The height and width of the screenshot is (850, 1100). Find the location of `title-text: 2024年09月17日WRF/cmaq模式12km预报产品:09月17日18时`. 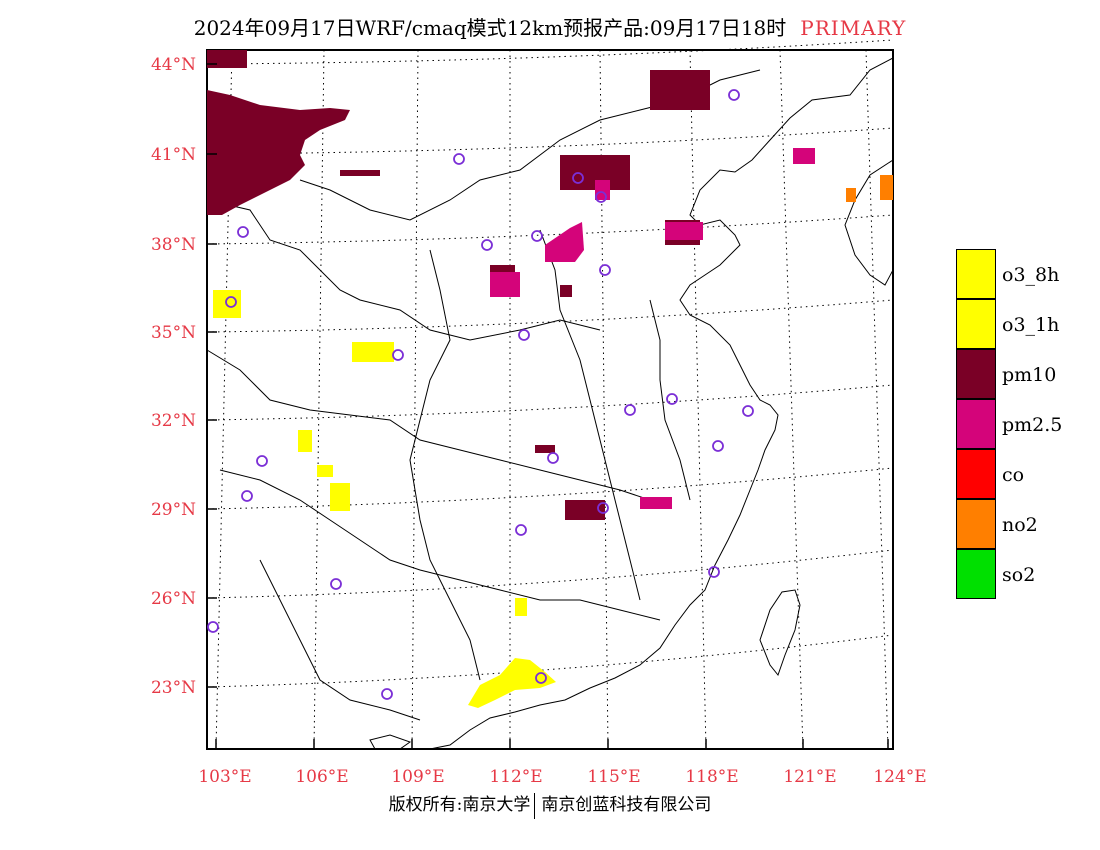

title-text: 2024年09月17日WRF/cmaq模式12km预报产品:09月17日18时 is located at coordinates (490, 28).